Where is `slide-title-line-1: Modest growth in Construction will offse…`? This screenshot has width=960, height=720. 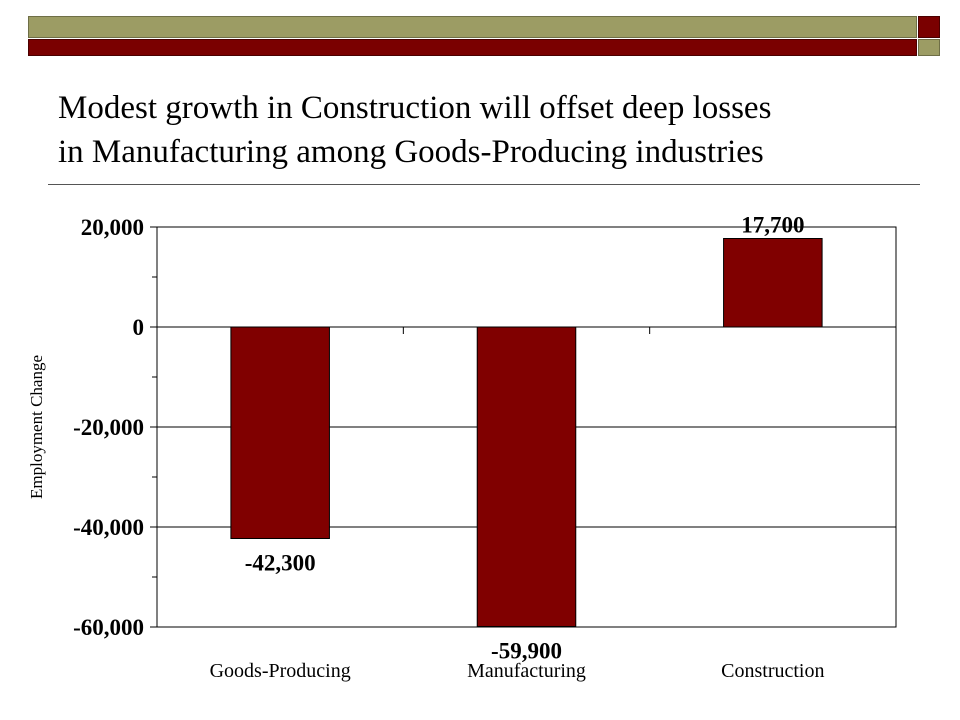
slide-title-line-1: Modest growth in Construction will offse… is located at coordinates (415, 108).